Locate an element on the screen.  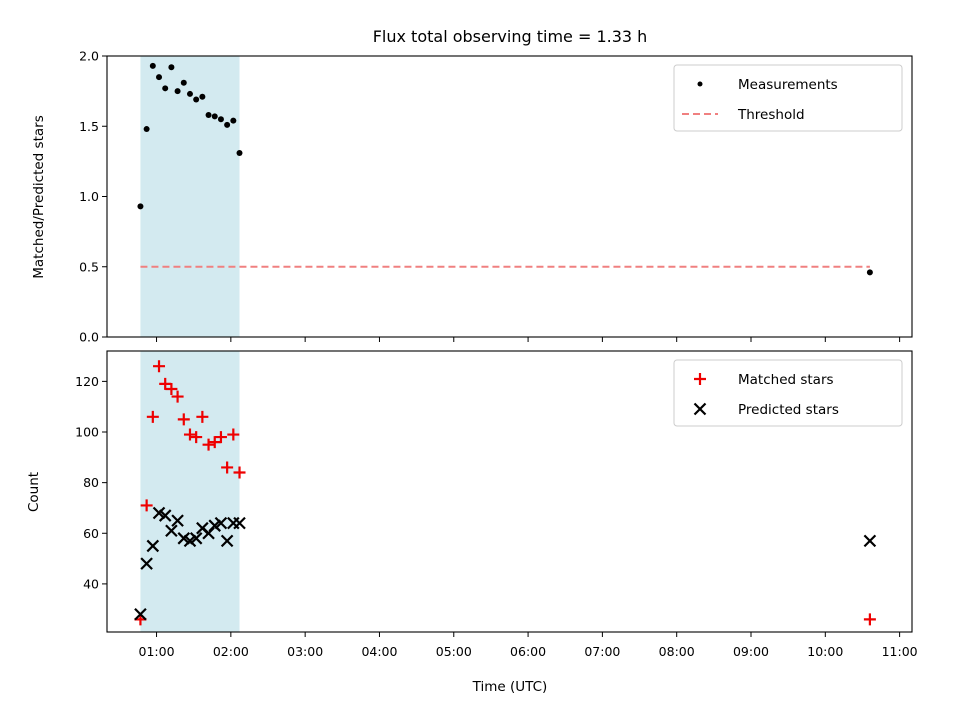
bottom-y-axis-label: Count is located at coordinates (34, 492).